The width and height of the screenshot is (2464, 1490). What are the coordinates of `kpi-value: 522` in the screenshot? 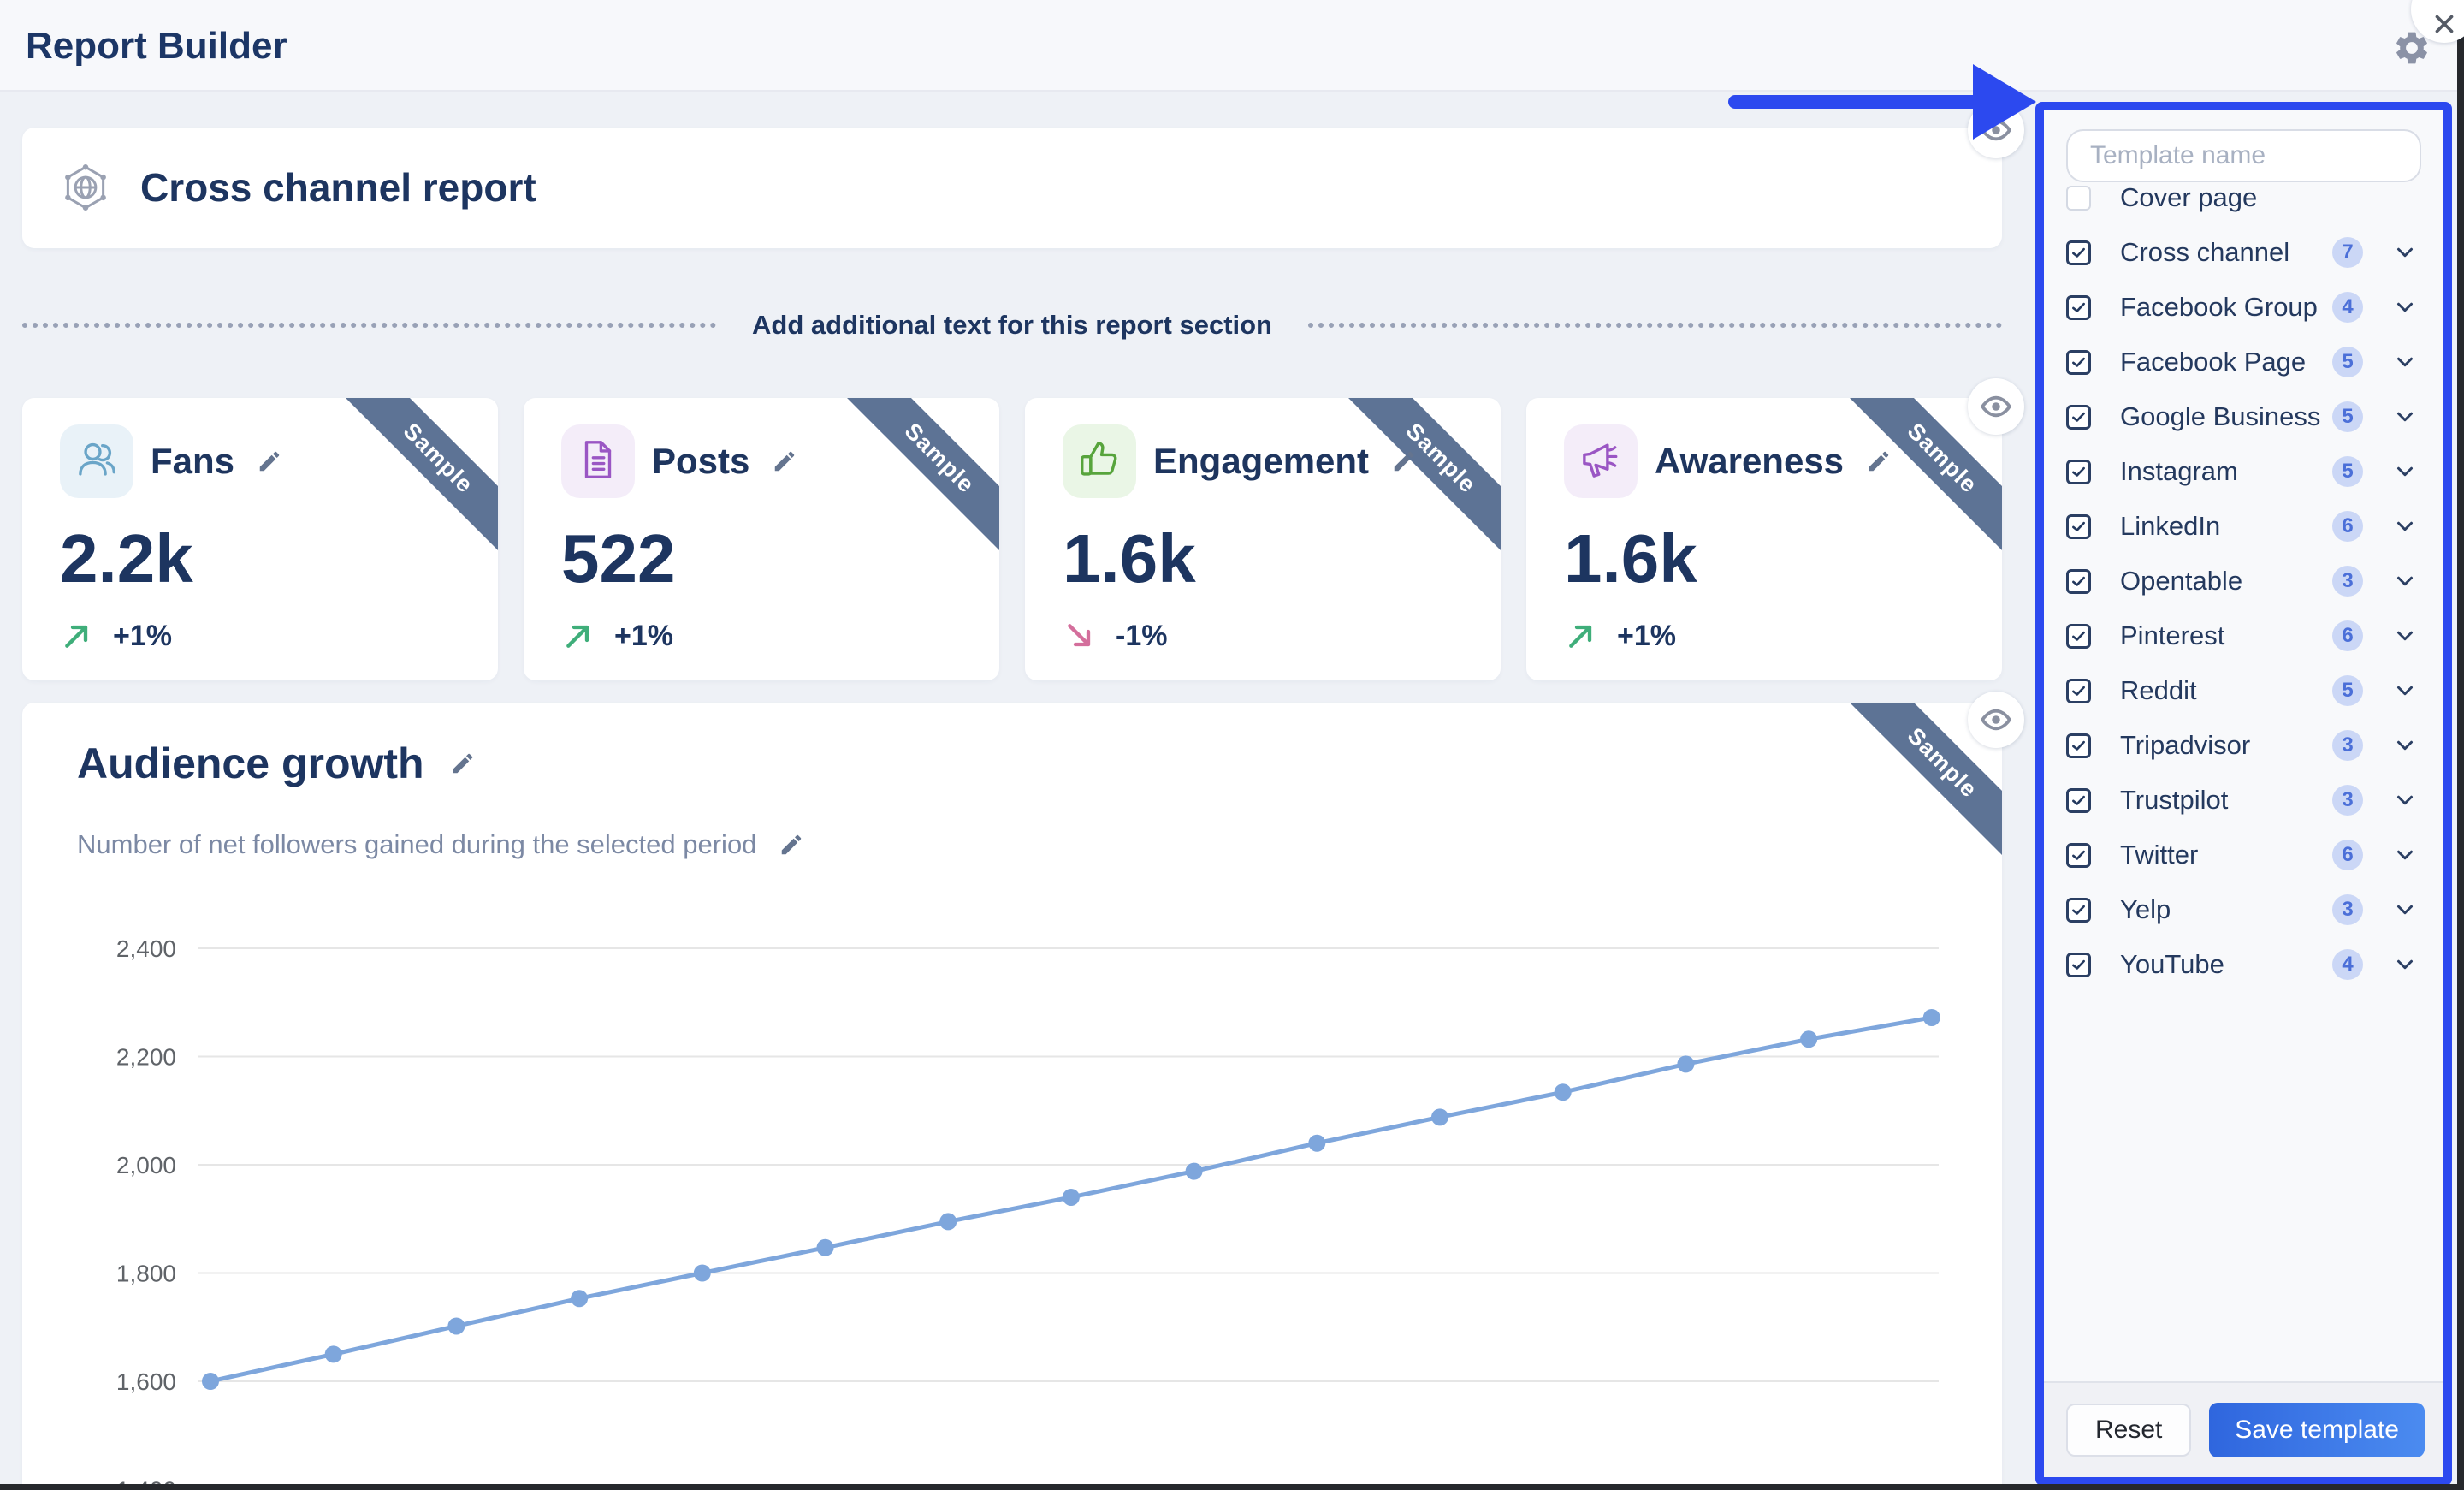 It's located at (618, 558).